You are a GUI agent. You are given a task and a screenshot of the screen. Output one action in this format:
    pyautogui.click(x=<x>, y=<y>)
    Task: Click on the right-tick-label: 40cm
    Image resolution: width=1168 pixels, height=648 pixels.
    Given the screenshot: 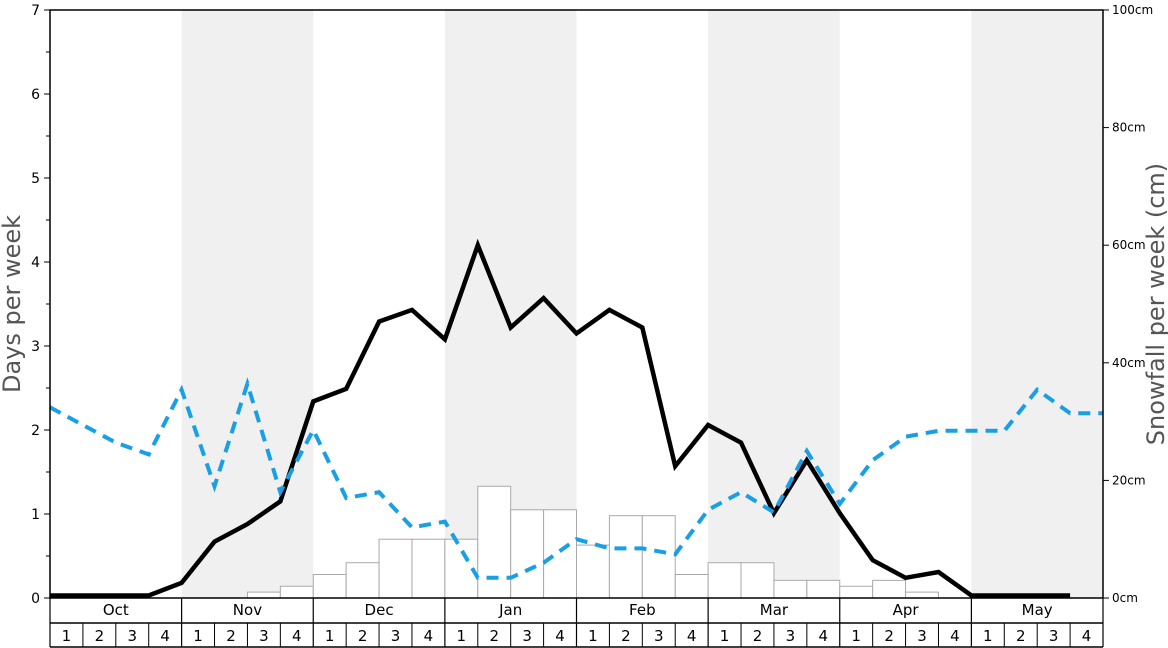 What is the action you would take?
    pyautogui.click(x=1129, y=363)
    